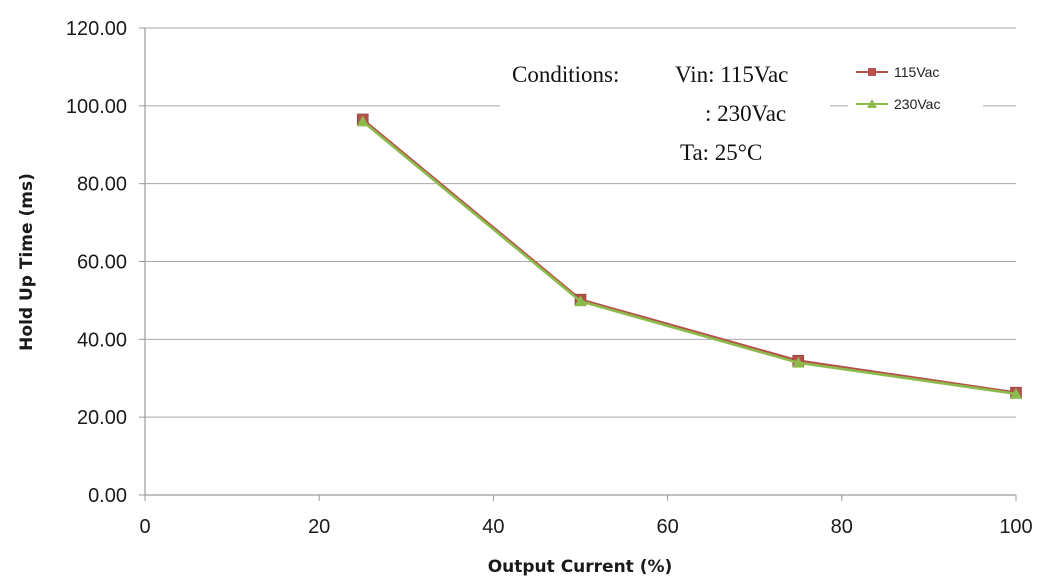  I want to click on legend-item-115vac: 115Vac, so click(897, 72).